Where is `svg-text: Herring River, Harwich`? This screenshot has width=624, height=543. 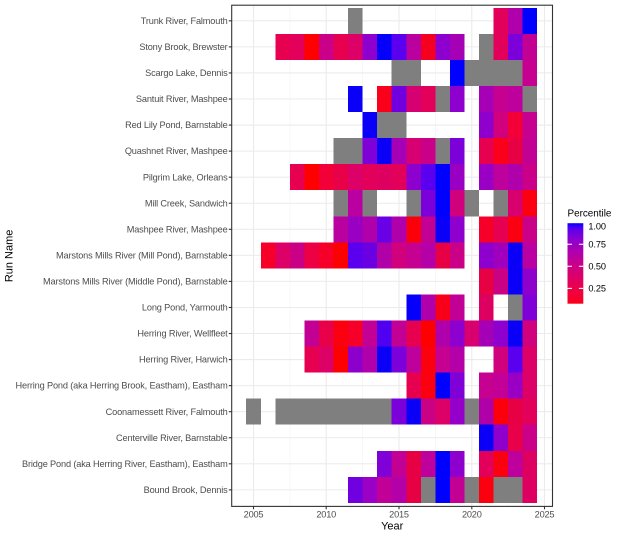 svg-text: Herring River, Harwich is located at coordinates (183, 360).